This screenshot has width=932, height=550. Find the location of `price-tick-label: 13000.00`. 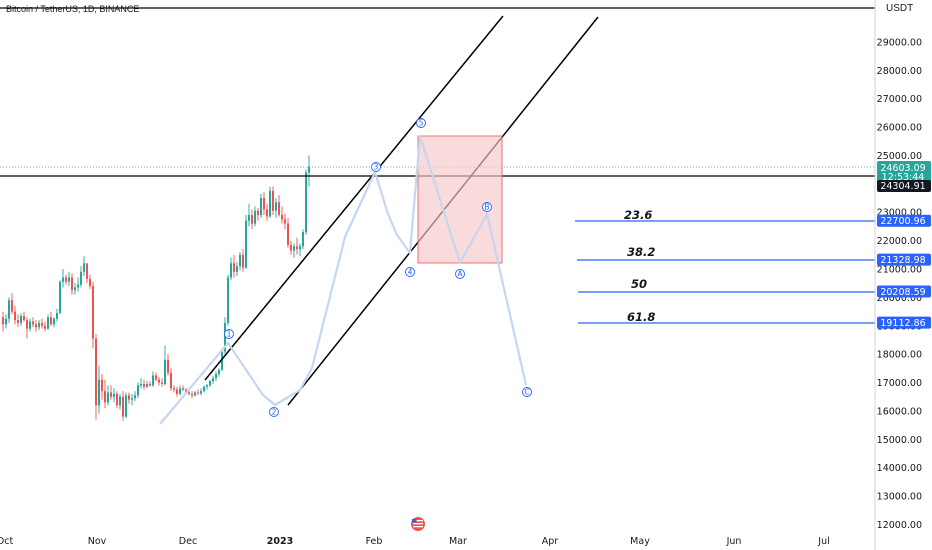

price-tick-label: 13000.00 is located at coordinates (899, 497).